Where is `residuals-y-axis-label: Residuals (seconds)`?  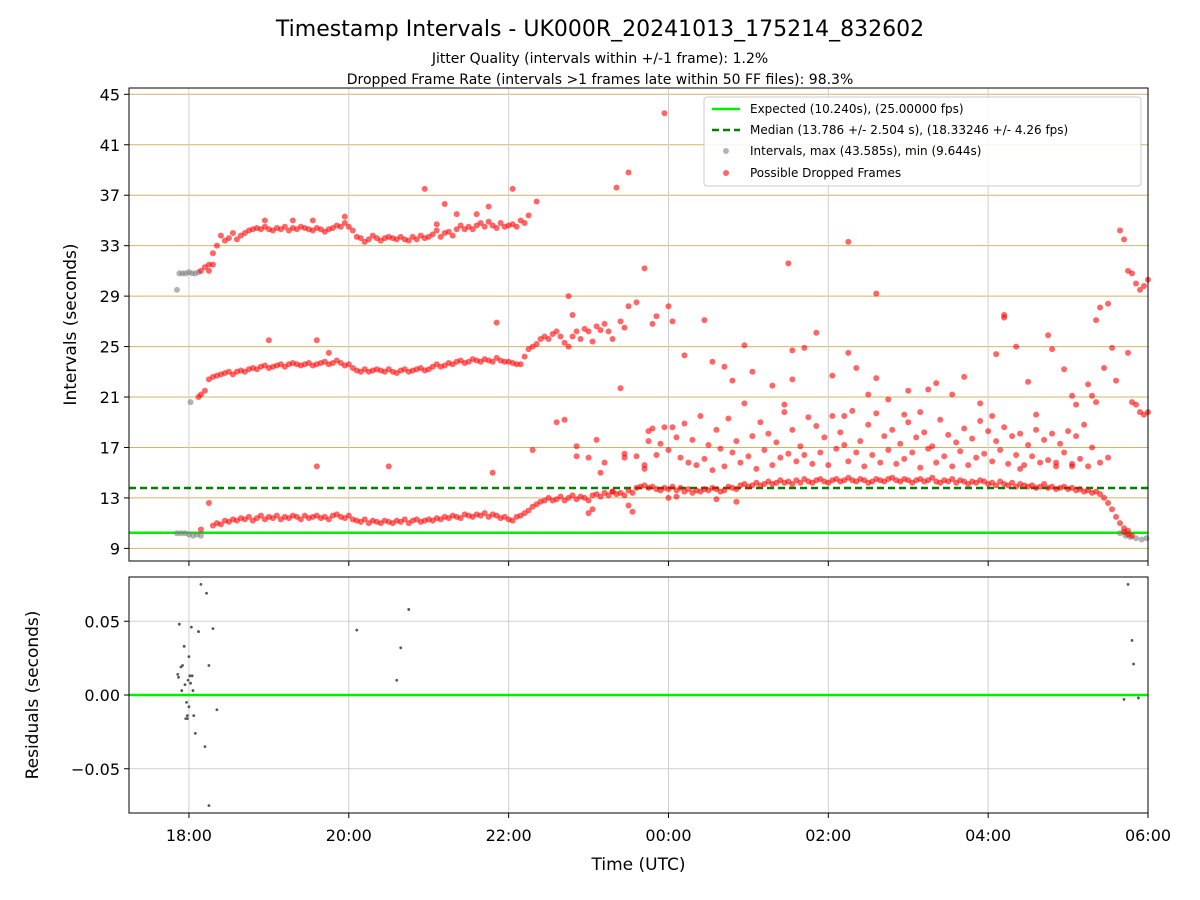
residuals-y-axis-label: Residuals (seconds) is located at coordinates (33, 695).